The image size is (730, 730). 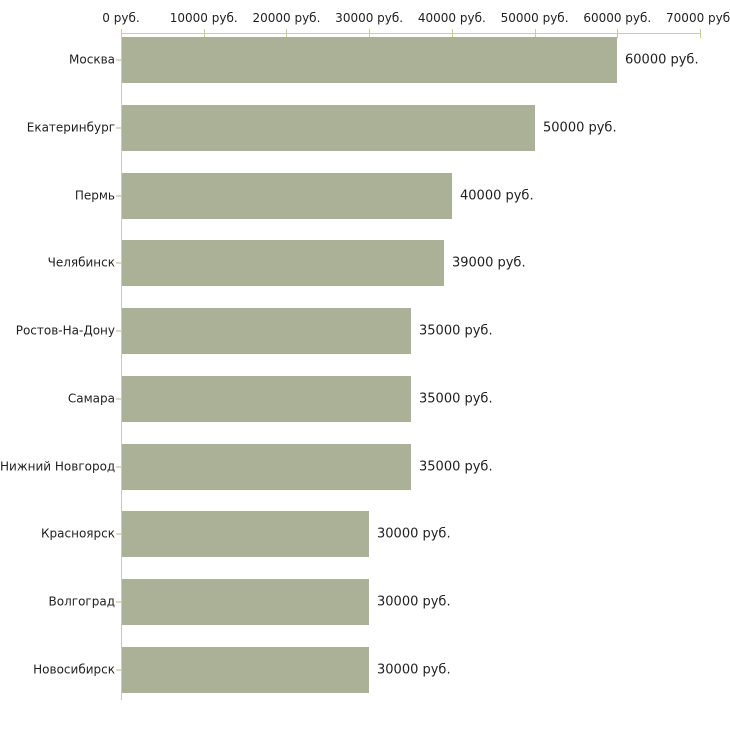 What do you see at coordinates (91, 398) in the screenshot?
I see `category-label: Самара` at bounding box center [91, 398].